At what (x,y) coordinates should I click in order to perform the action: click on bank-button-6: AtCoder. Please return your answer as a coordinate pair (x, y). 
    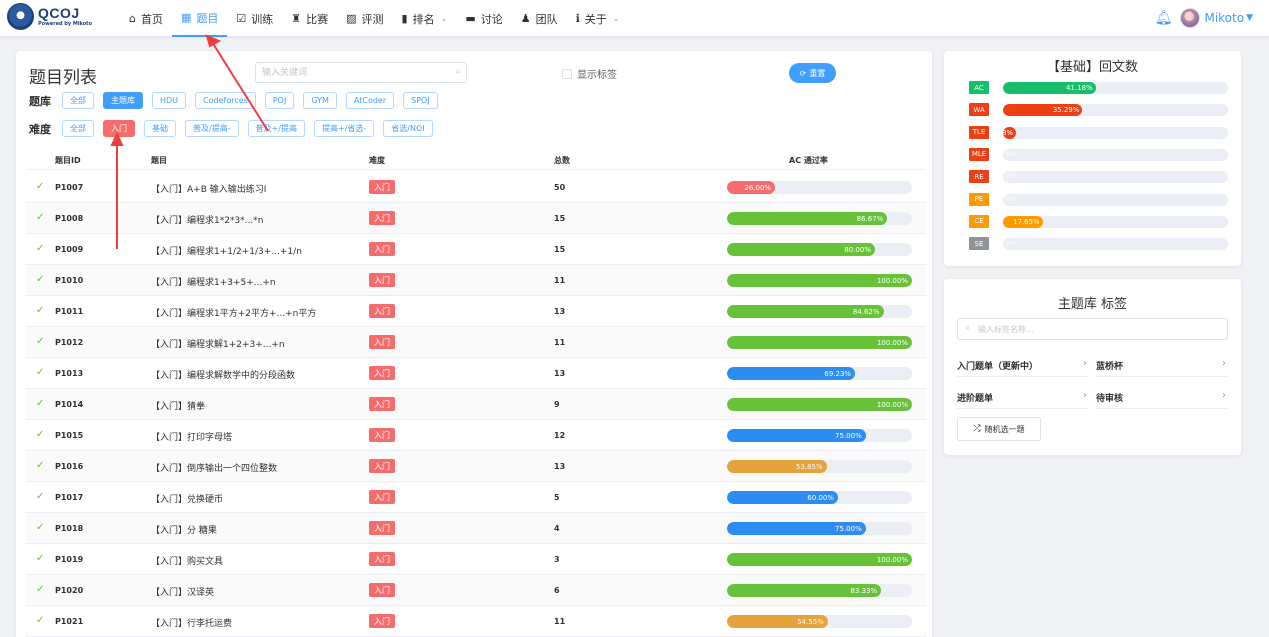
    Looking at the image, I should click on (370, 100).